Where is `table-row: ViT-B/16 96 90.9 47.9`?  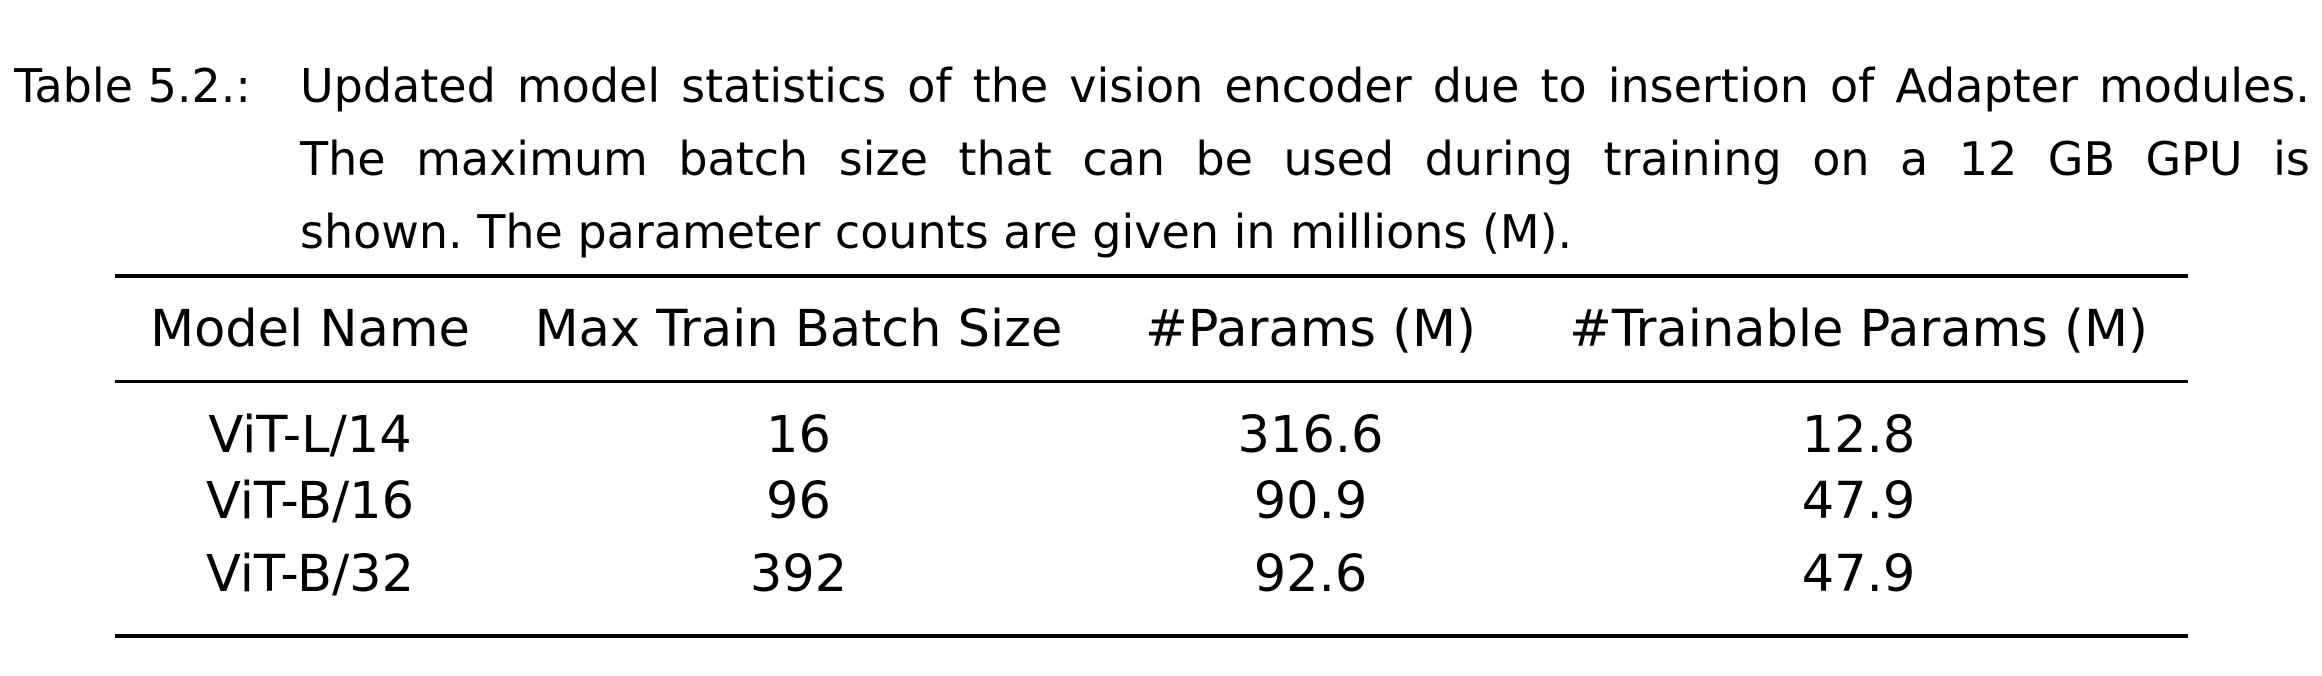 table-row: ViT-B/16 96 90.9 47.9 is located at coordinates (1151, 501).